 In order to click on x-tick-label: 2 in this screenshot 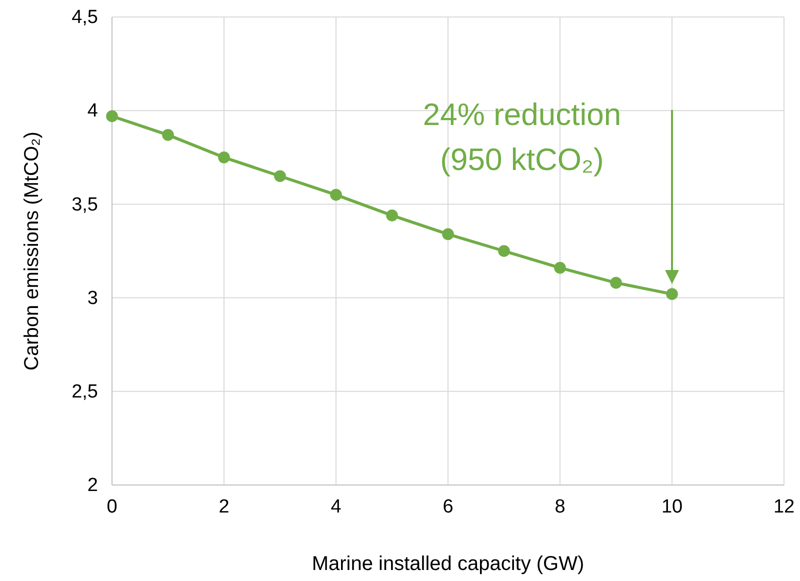, I will do `click(224, 507)`.